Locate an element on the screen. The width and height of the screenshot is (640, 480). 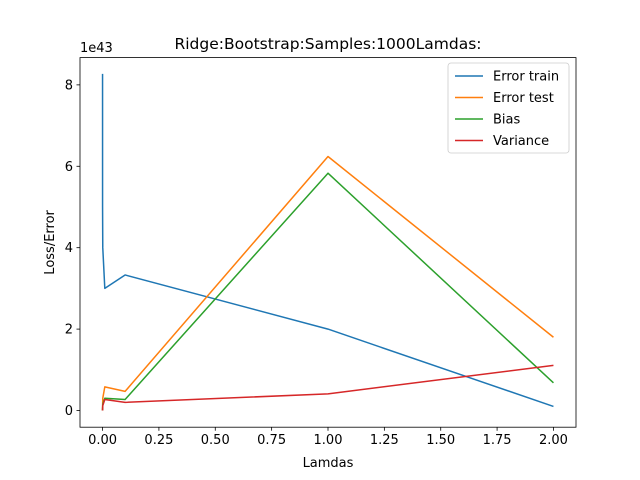
x-axis-ticks: 0.00 0.25 0.50 0.75 1.00 1.25 1.50 1.75 2.00 is located at coordinates (328, 437).